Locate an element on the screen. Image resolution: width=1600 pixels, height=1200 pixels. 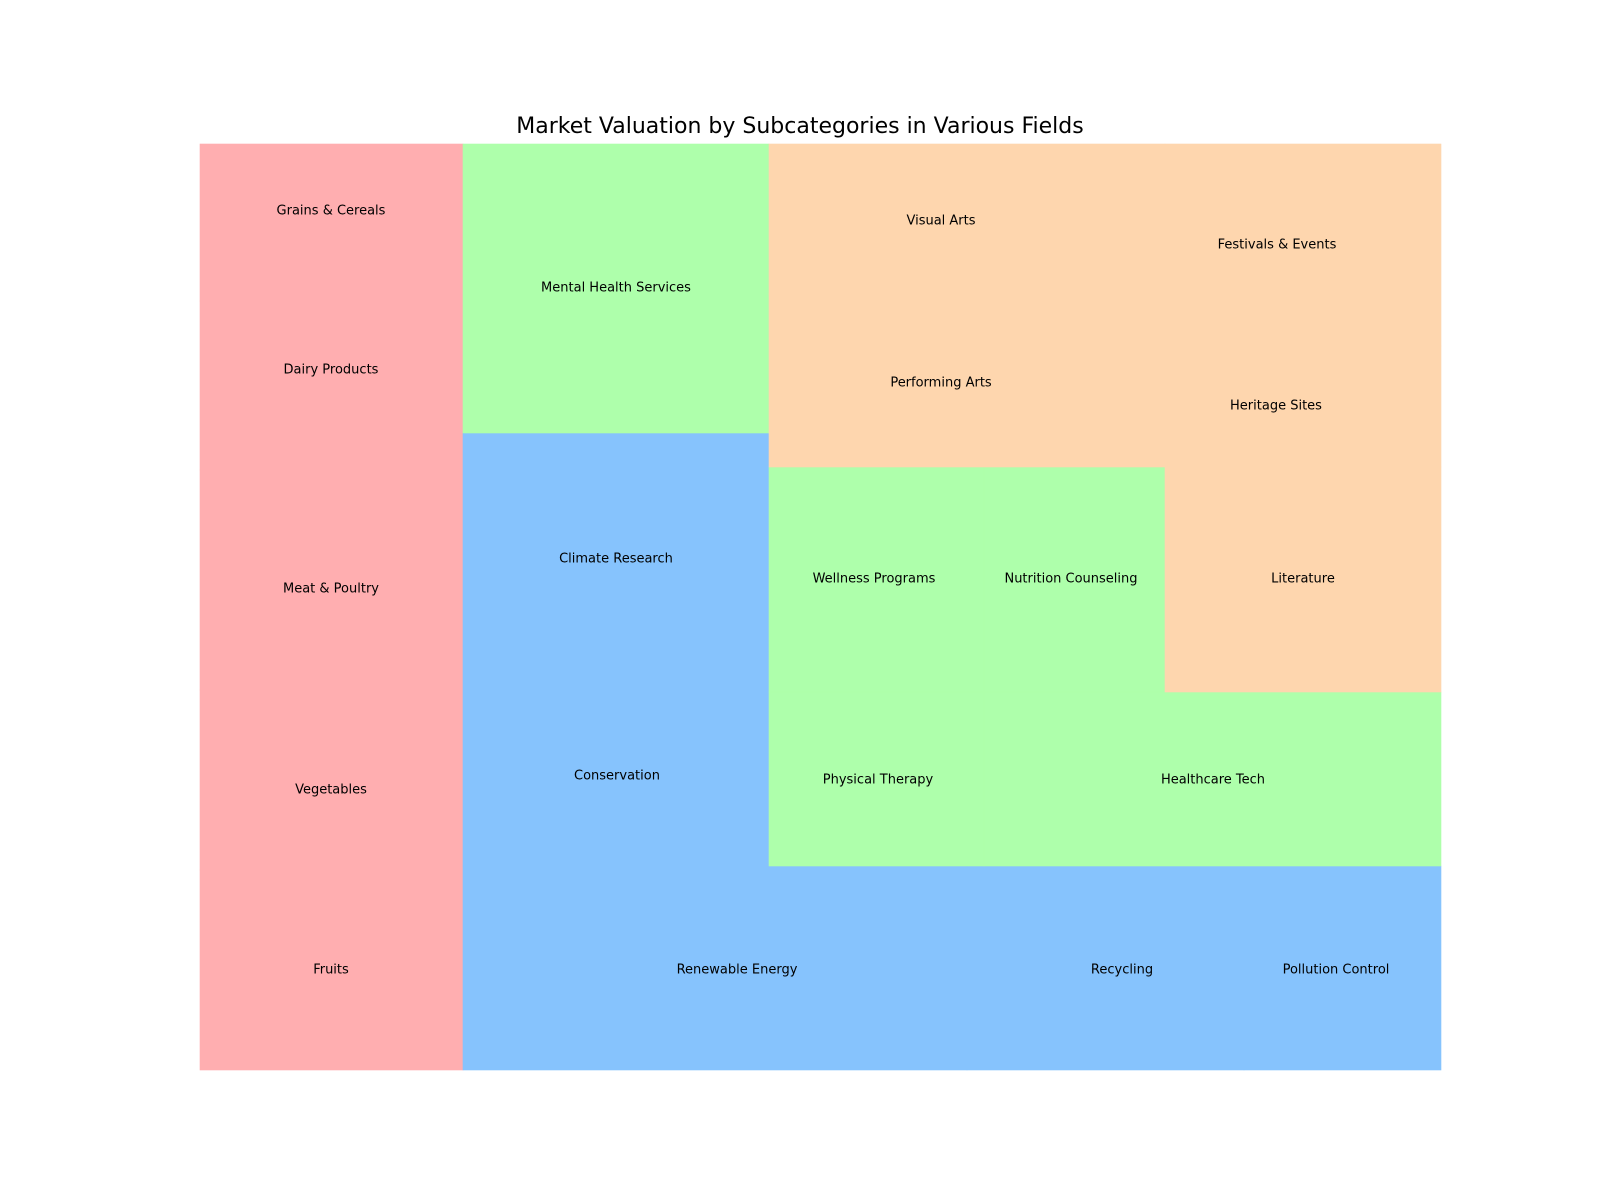
tile-label-fruits: Fruits is located at coordinates (331, 970).